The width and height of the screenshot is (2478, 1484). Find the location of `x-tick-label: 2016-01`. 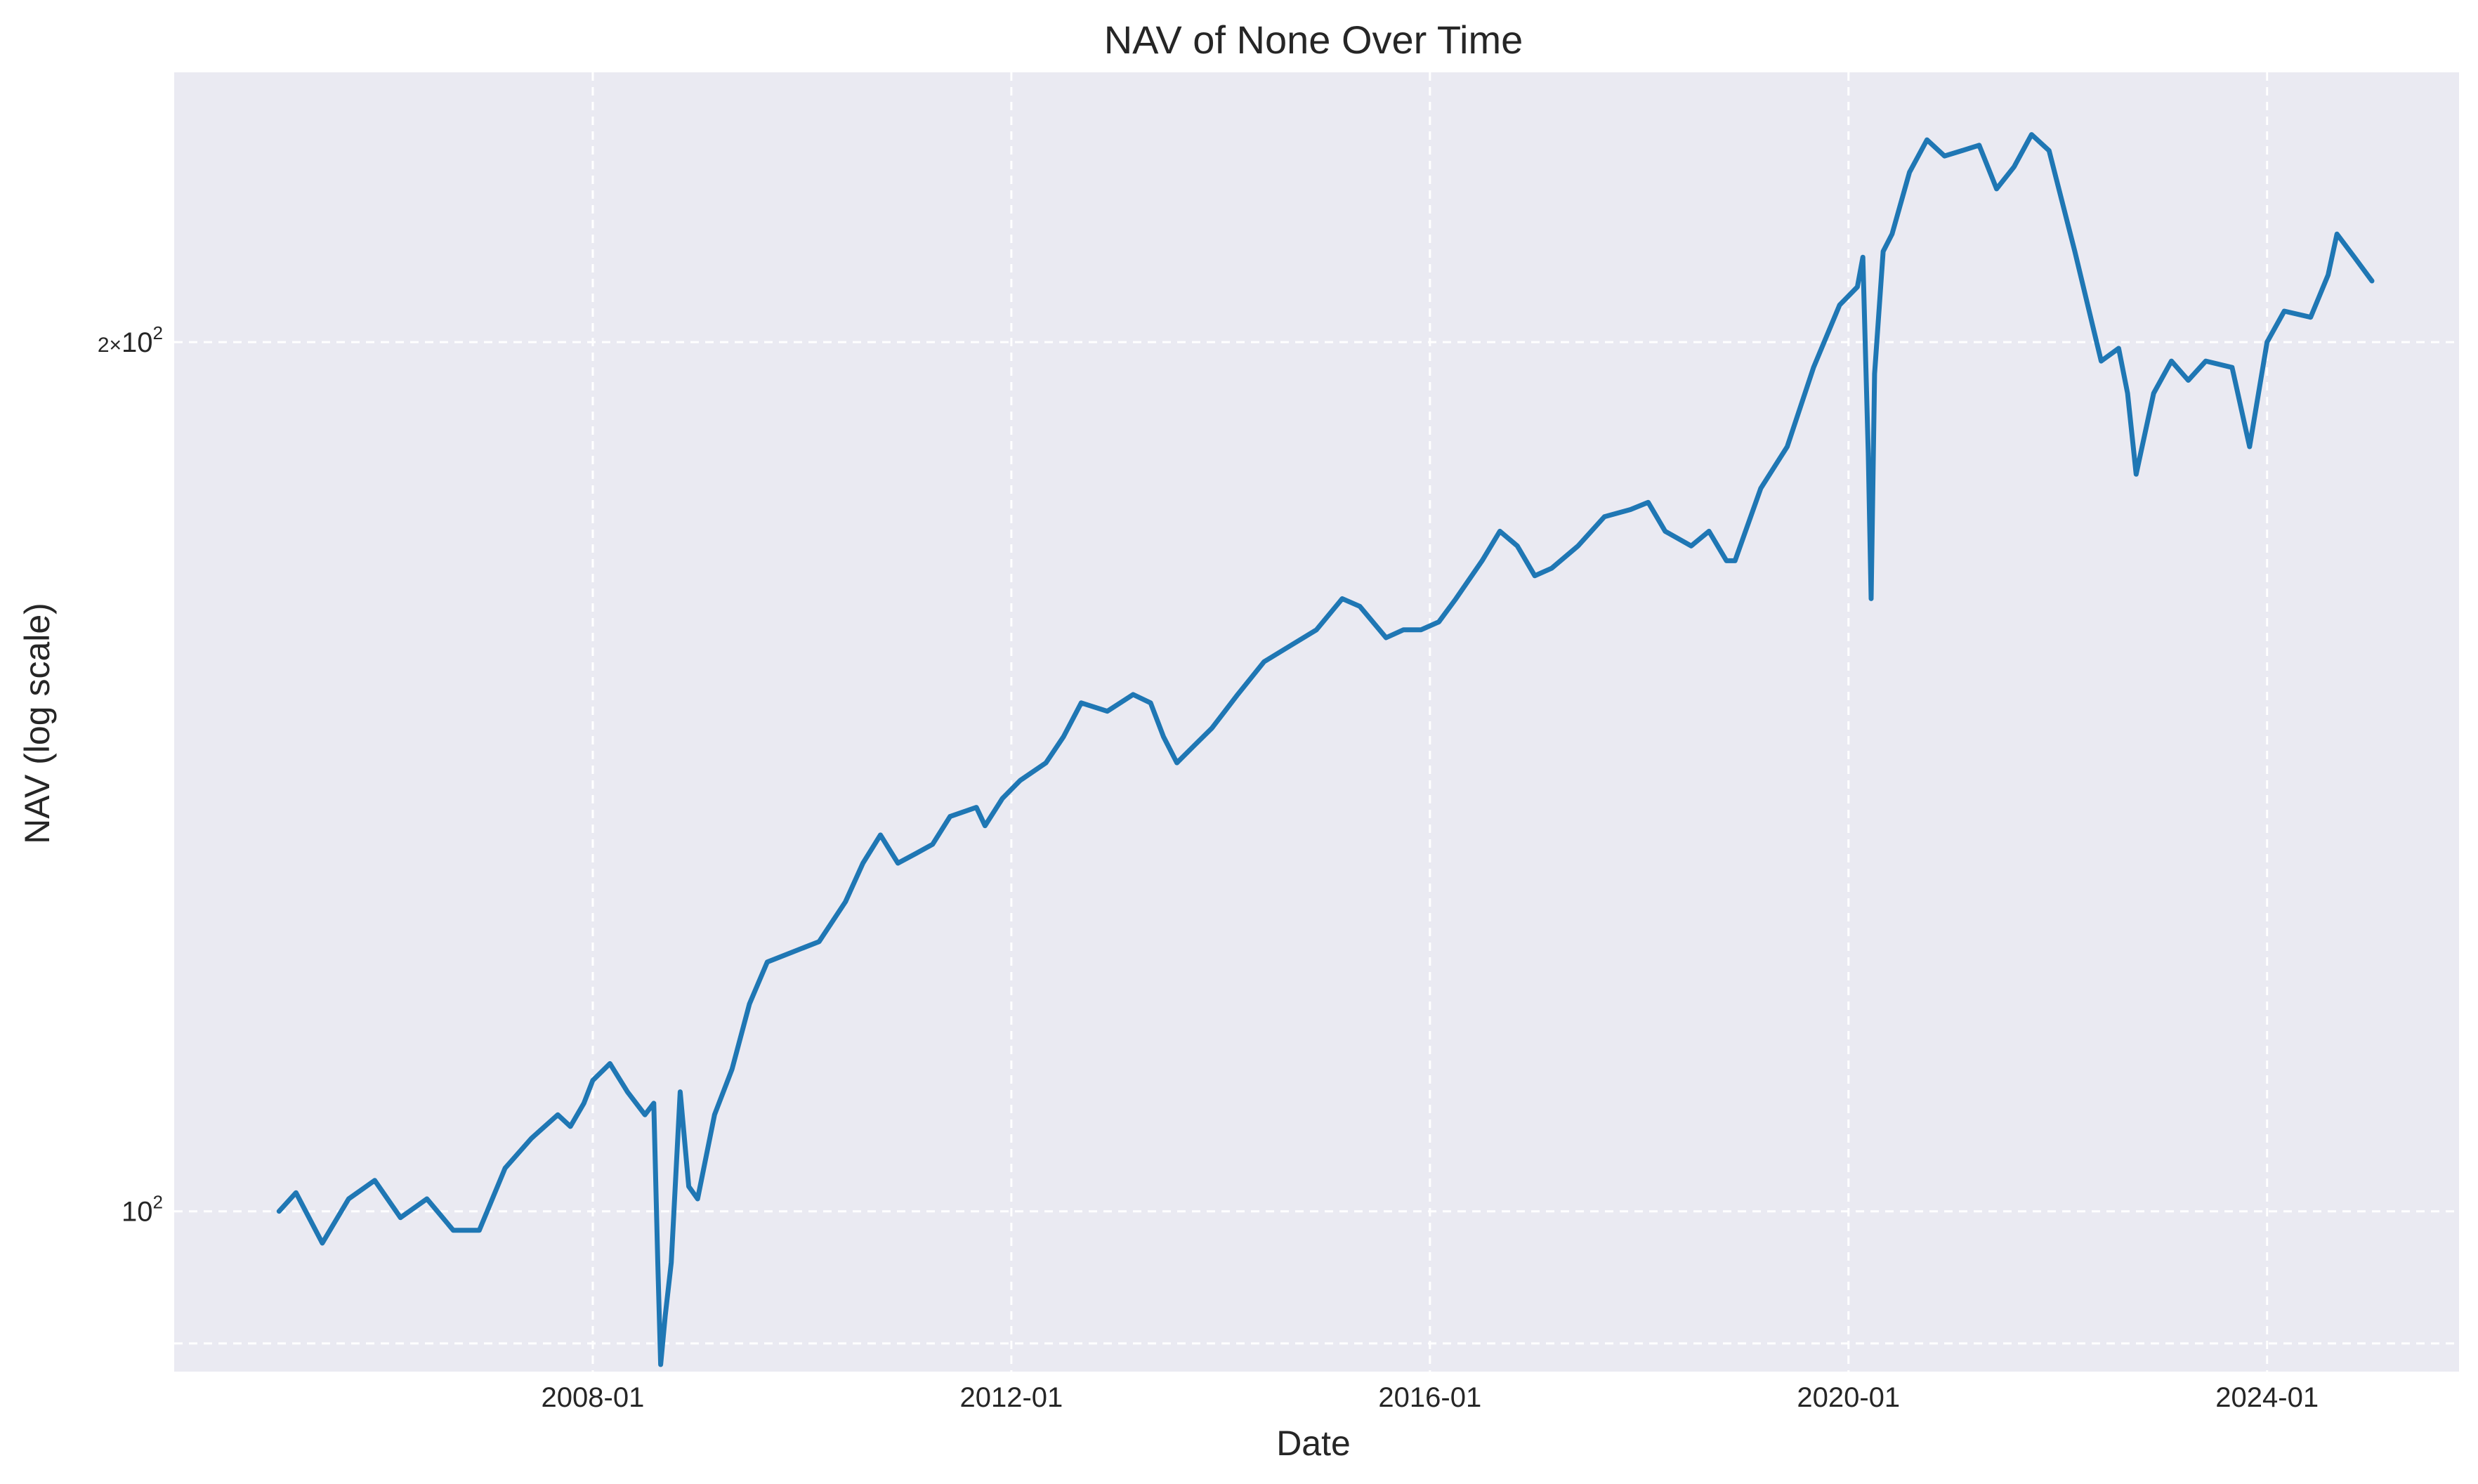

x-tick-label: 2016-01 is located at coordinates (1429, 1397).